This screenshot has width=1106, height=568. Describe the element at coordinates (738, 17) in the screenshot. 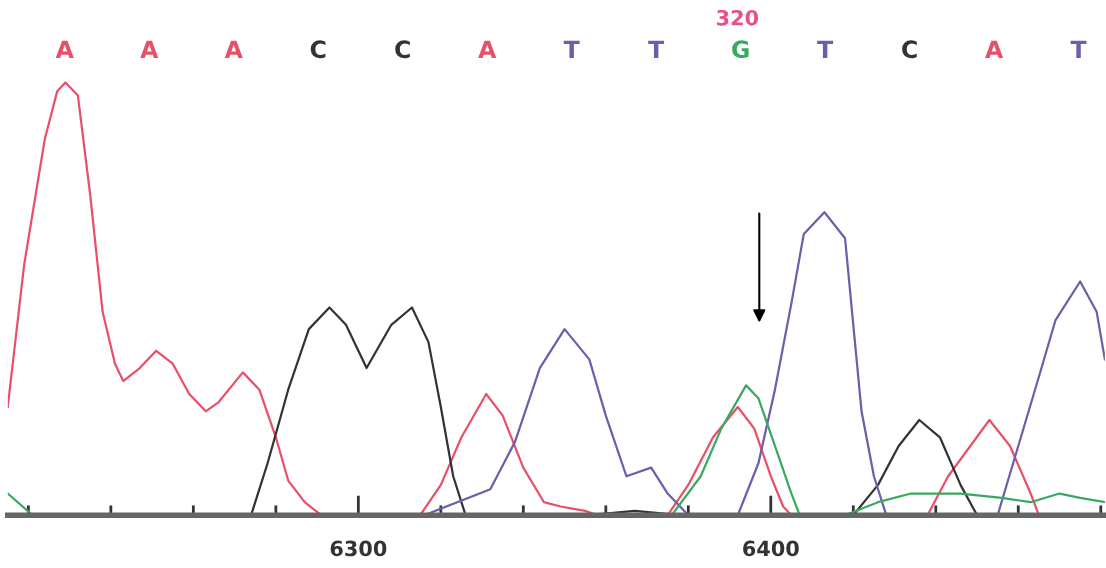

I see `text: 320` at that location.